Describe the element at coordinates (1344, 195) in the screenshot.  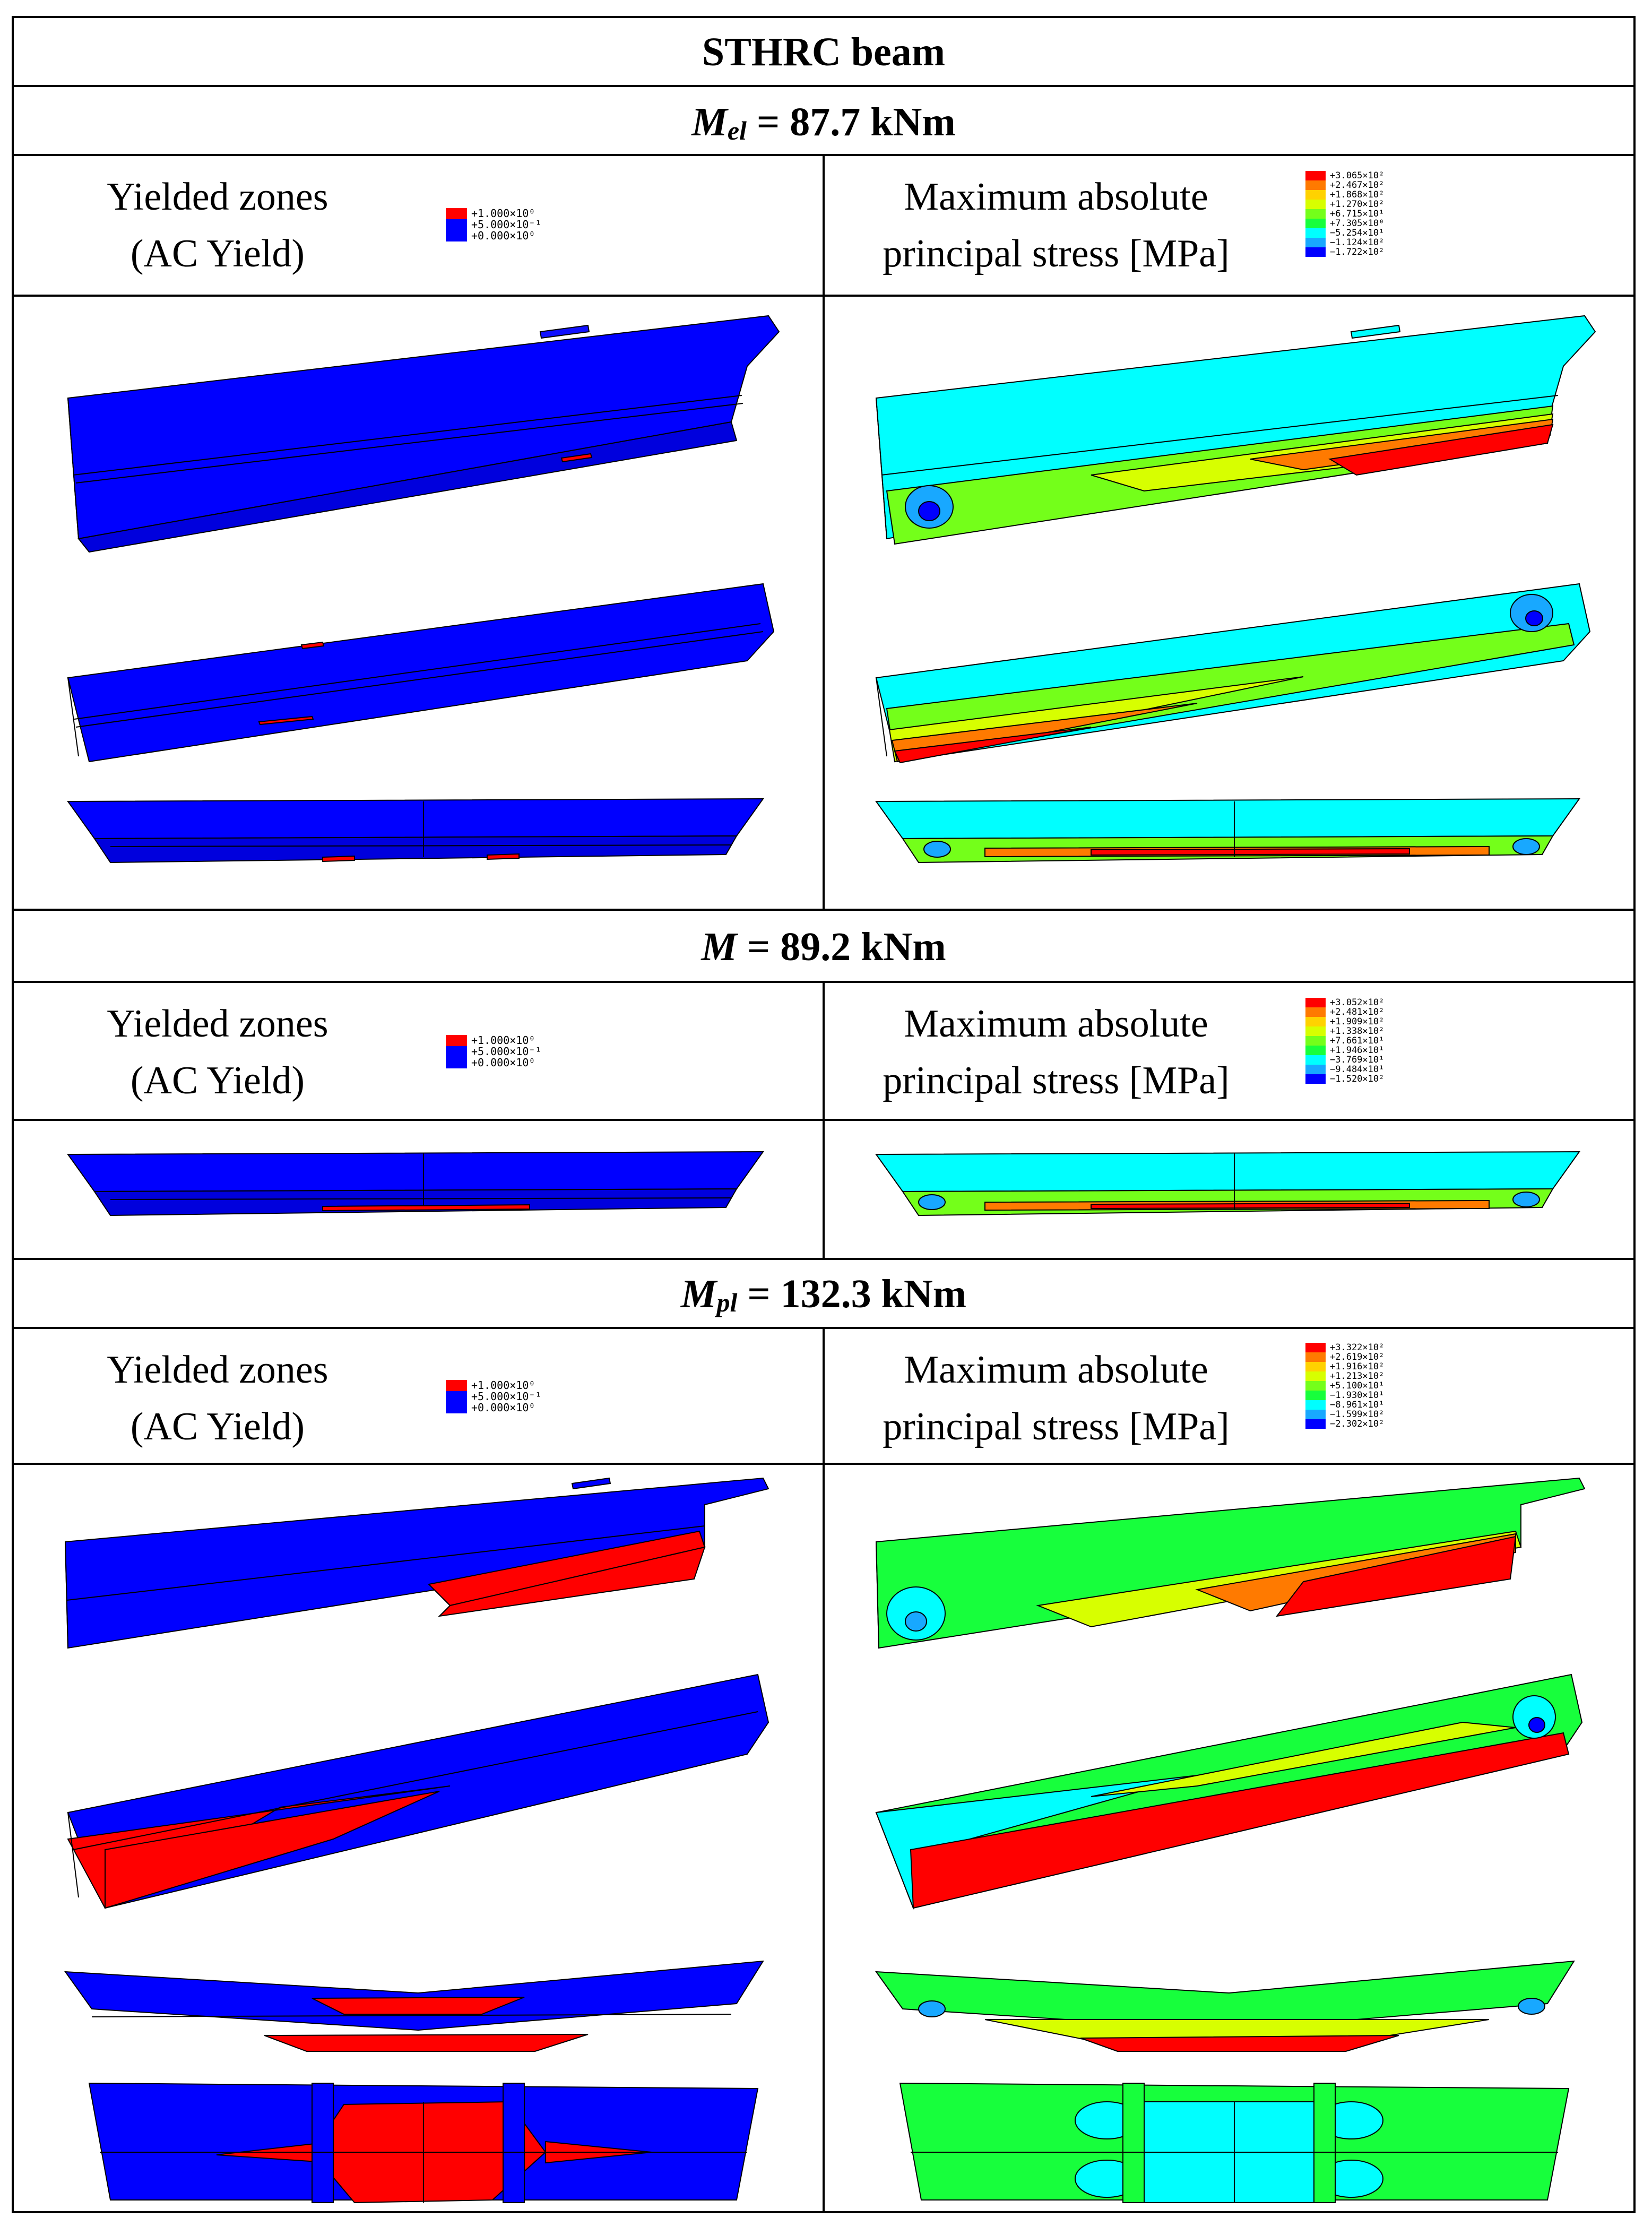
I see `legend-entry: +1.868×10²` at that location.